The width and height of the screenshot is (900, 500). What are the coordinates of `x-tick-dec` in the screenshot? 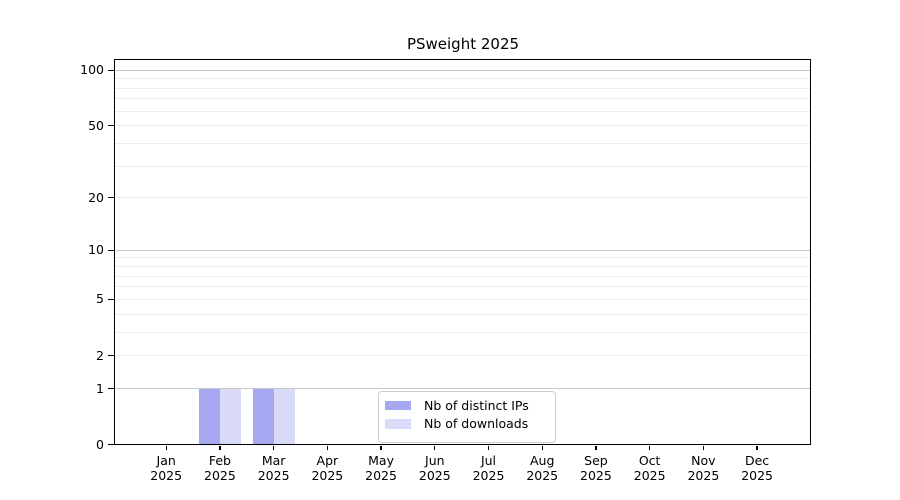 It's located at (757, 447).